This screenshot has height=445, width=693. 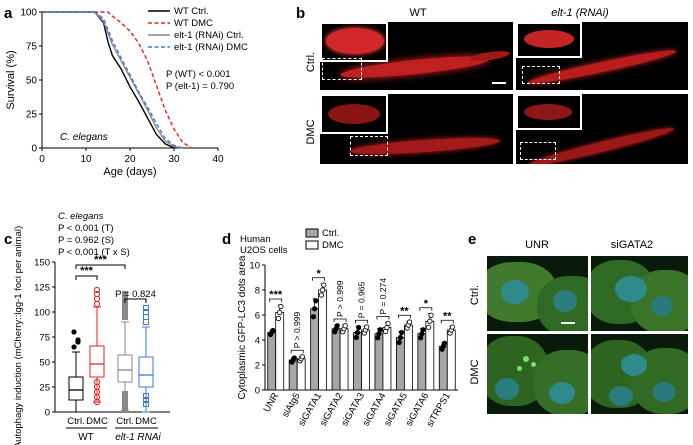 I want to click on significance-label-0: ***, so click(x=87, y=271).